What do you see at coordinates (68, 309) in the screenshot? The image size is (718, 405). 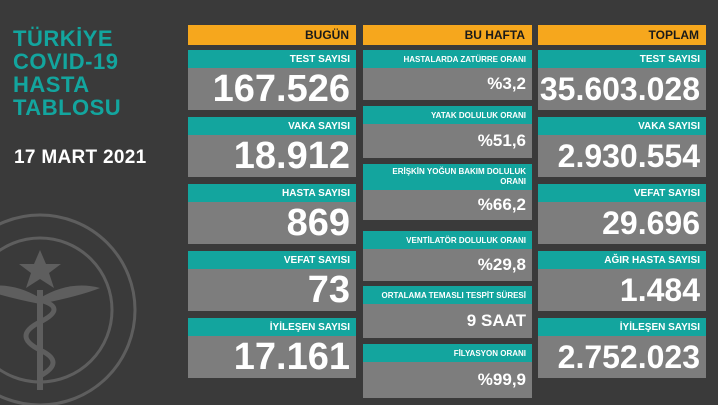 I see `ministry-of-health-emblem-icon` at bounding box center [68, 309].